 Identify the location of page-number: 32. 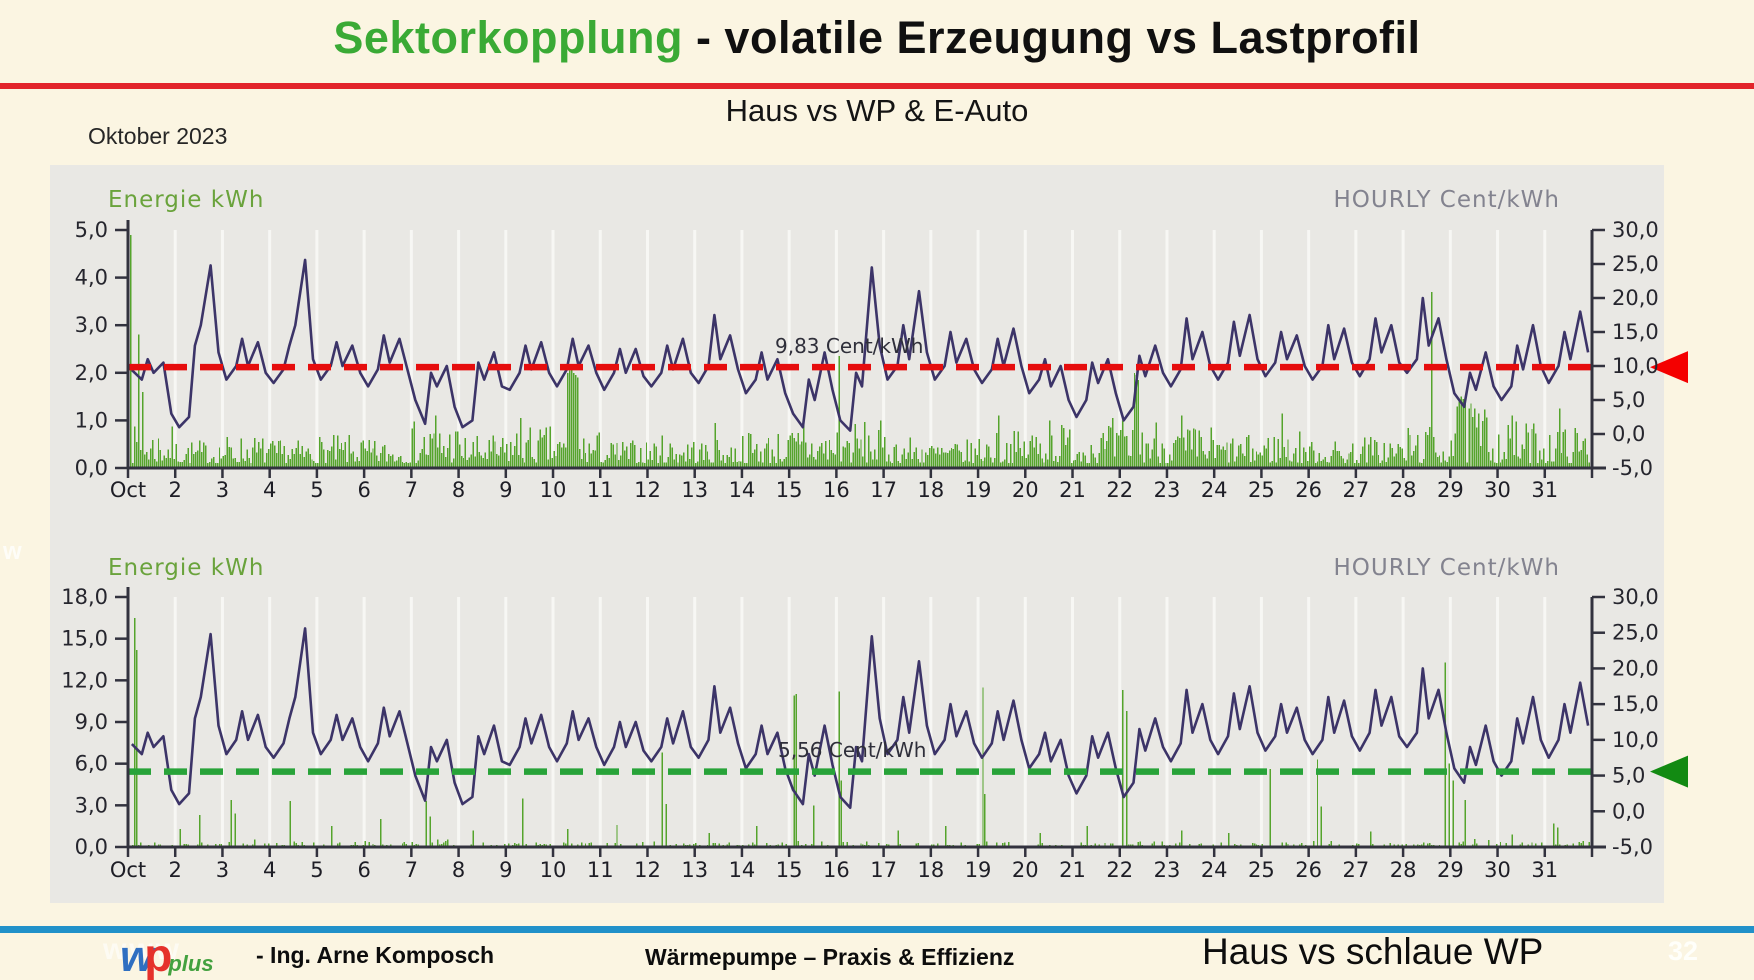
(1683, 951).